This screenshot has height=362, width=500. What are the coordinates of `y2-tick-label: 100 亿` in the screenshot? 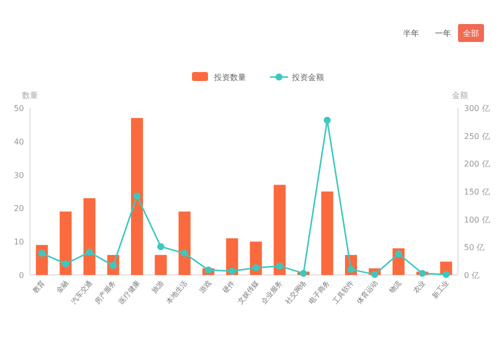 It's located at (477, 219).